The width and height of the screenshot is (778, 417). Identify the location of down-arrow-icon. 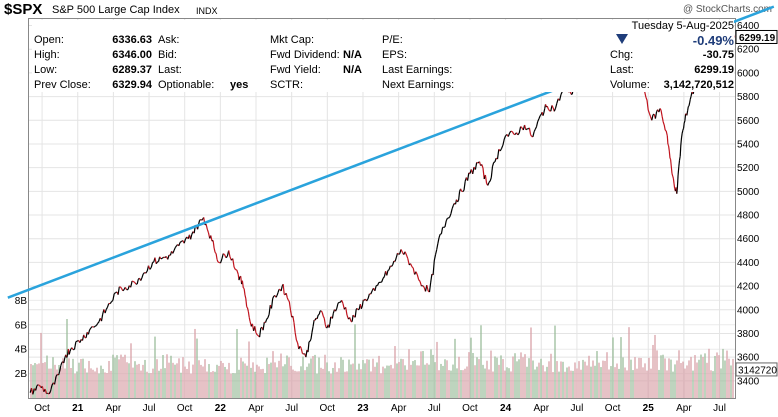
(622, 39).